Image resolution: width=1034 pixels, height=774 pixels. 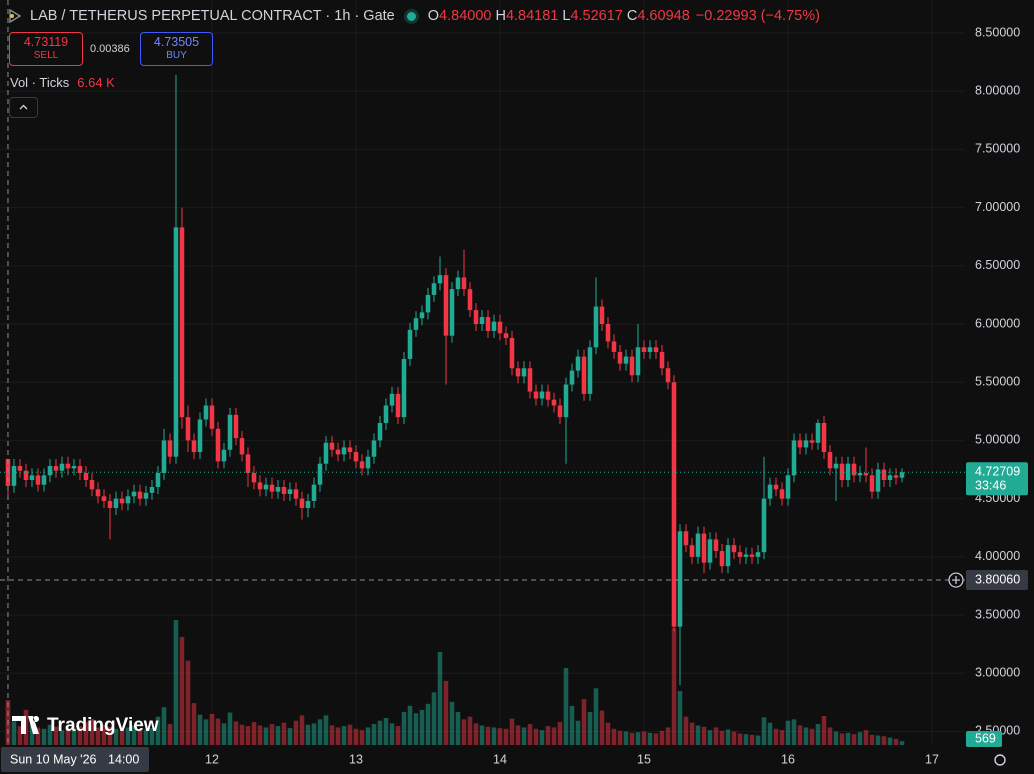 I want to click on ohlc-value: 4.60948, so click(x=663, y=16).